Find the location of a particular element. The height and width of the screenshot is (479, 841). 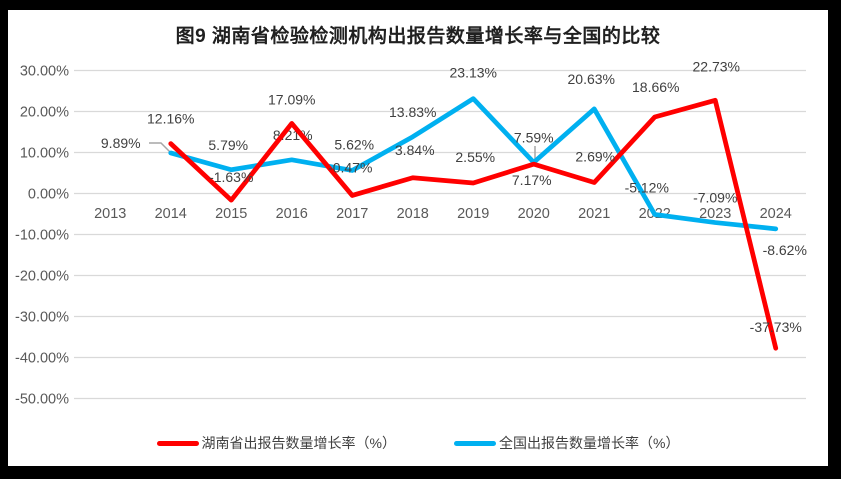

legend: 湖南省出报告数量增长率（%） 全国出报告数量增长率（%） is located at coordinates (418, 443).